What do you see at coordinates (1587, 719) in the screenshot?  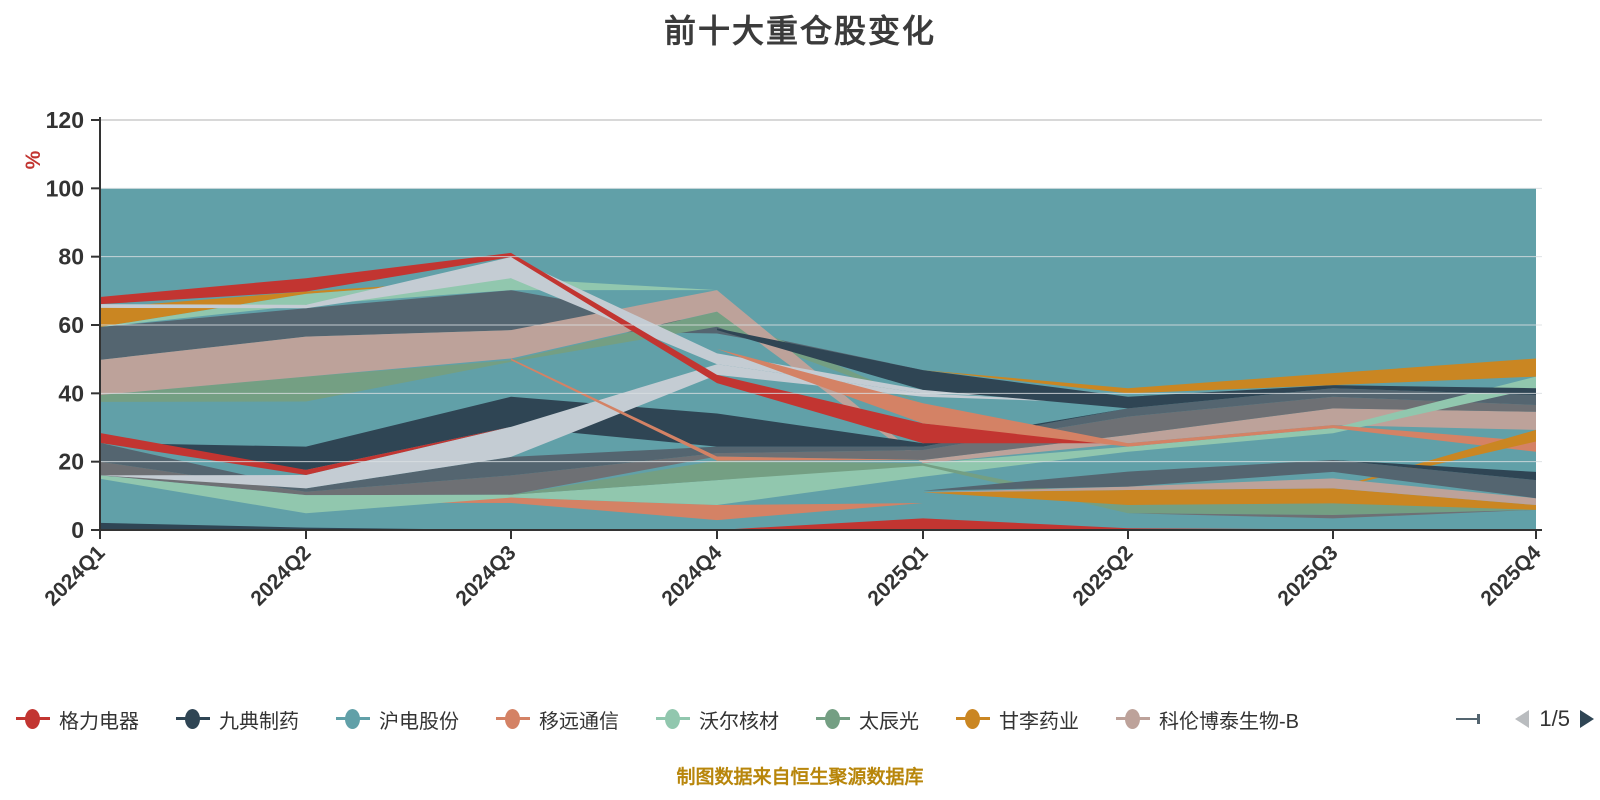 I see `legend-next-icon` at bounding box center [1587, 719].